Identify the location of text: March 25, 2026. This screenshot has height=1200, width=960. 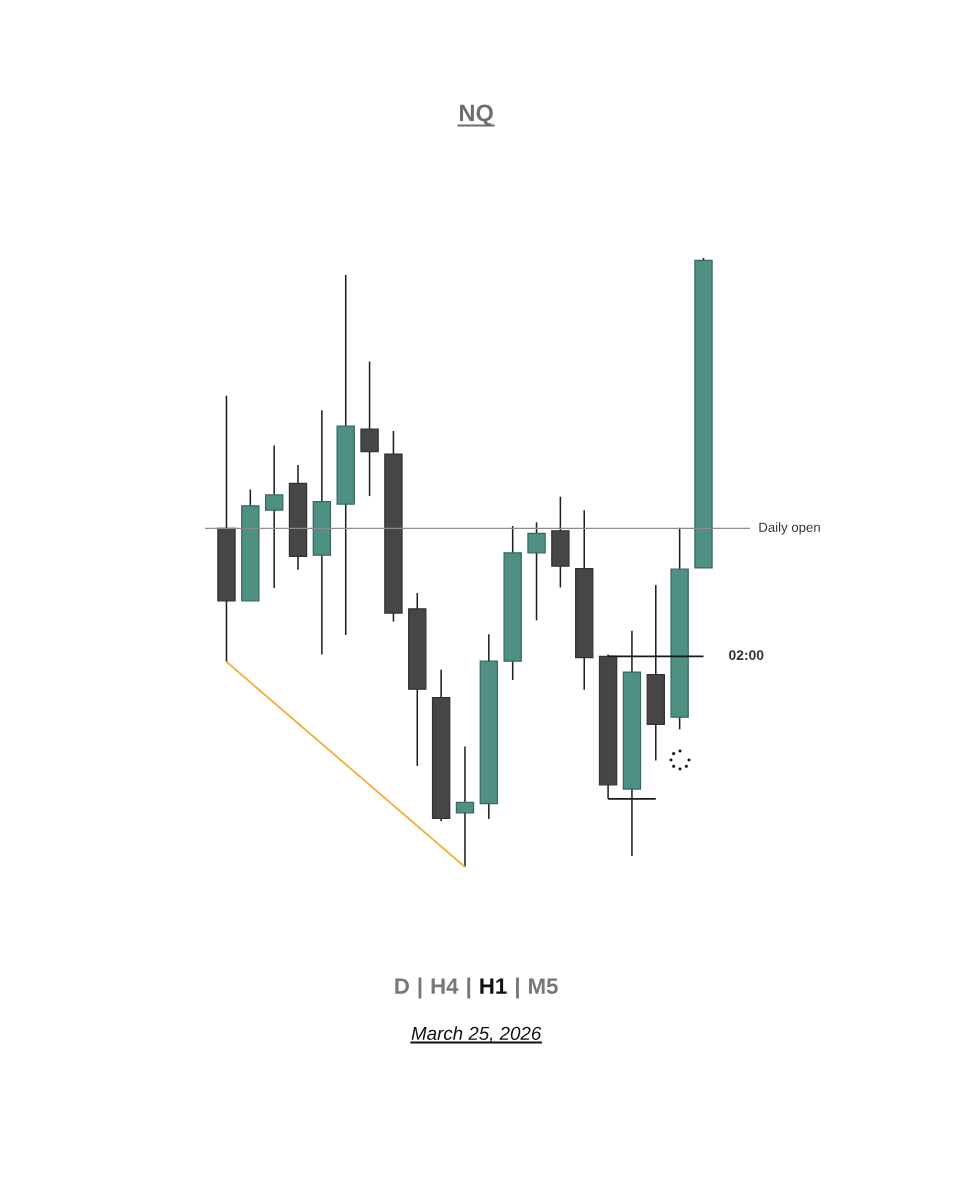
(476, 1034).